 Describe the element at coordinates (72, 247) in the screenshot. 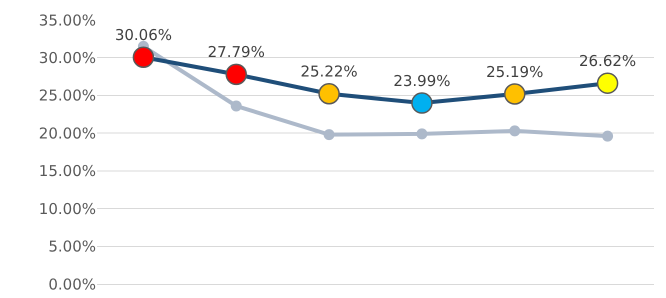

I see `y-tick-label: 5.00%` at that location.